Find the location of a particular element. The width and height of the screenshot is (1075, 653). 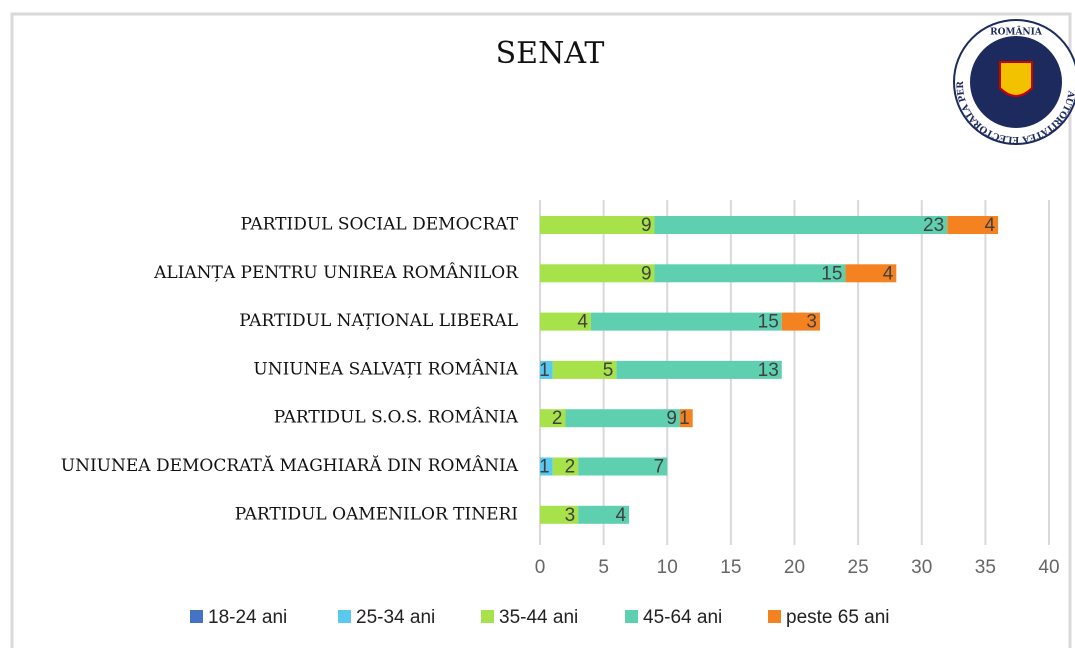

logo-shield is located at coordinates (1016, 79).